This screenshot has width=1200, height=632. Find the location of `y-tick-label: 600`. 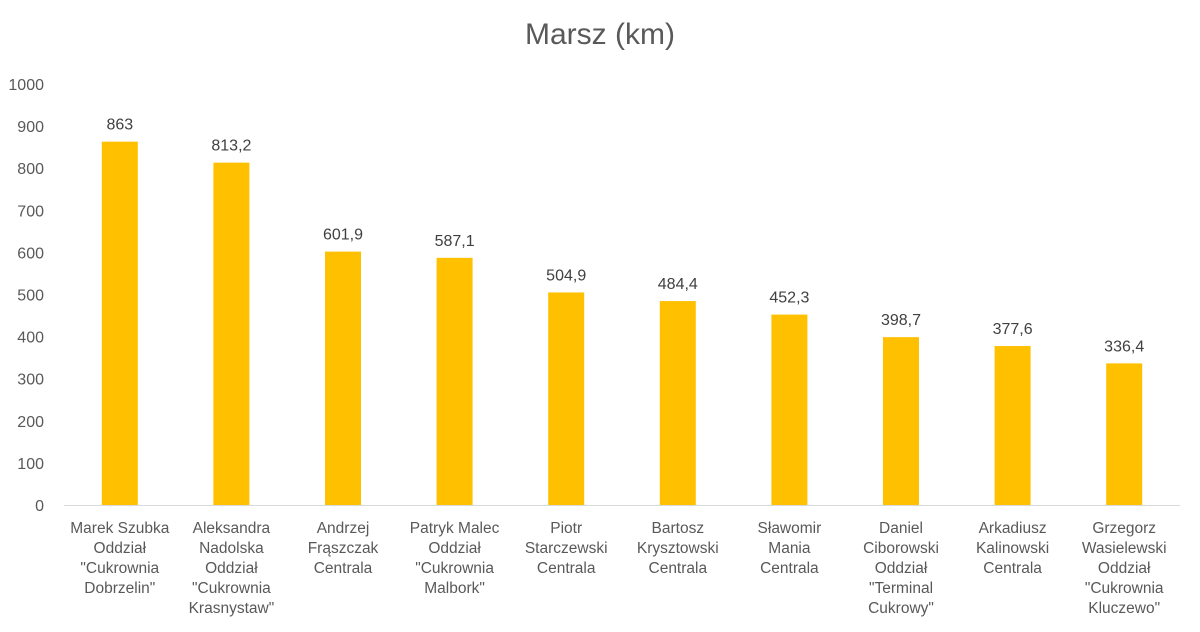

y-tick-label: 600 is located at coordinates (30, 253).